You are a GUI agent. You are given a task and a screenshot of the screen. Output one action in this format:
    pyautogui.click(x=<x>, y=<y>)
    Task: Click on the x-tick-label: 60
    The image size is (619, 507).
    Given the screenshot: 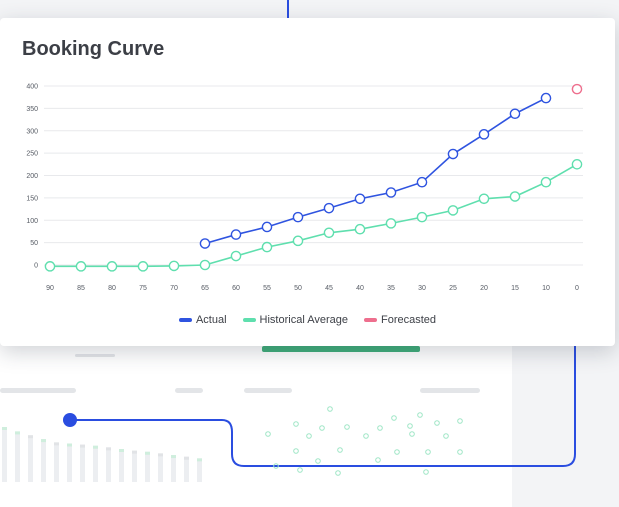 What is the action you would take?
    pyautogui.click(x=236, y=288)
    